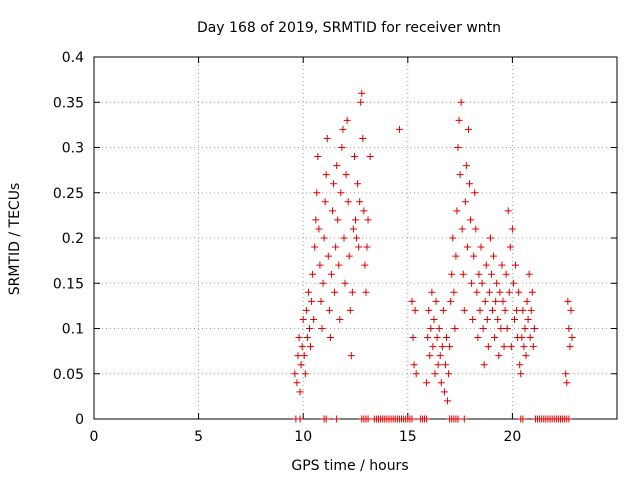 Image resolution: width=640 pixels, height=480 pixels. What do you see at coordinates (408, 437) in the screenshot?
I see `x-tick-label: 15` at bounding box center [408, 437].